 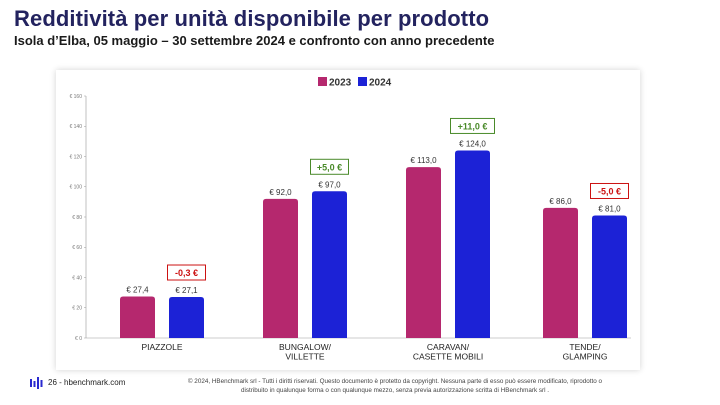 What do you see at coordinates (75, 127) in the screenshot?
I see `y-tick-label: € 140` at bounding box center [75, 127].